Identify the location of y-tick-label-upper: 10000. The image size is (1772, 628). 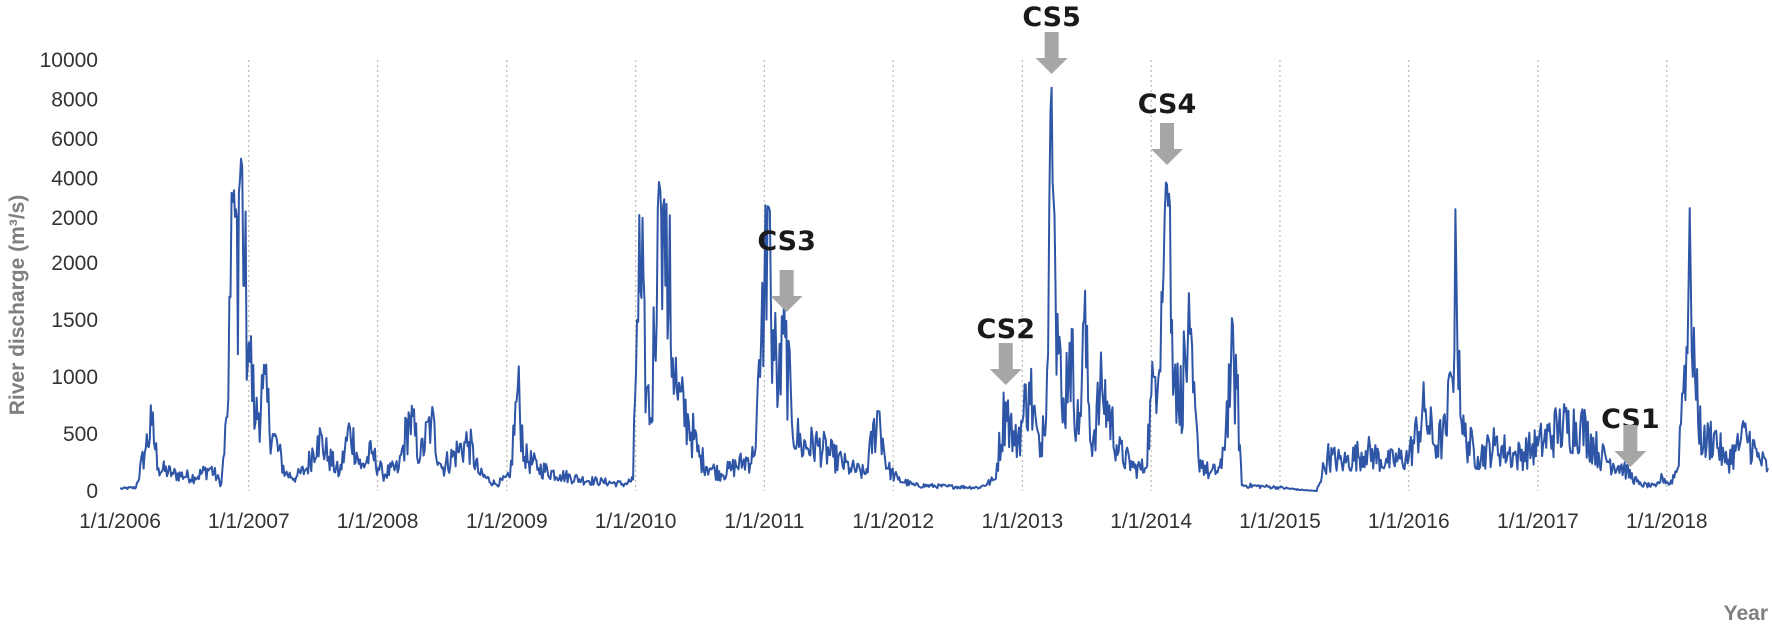
(69, 60).